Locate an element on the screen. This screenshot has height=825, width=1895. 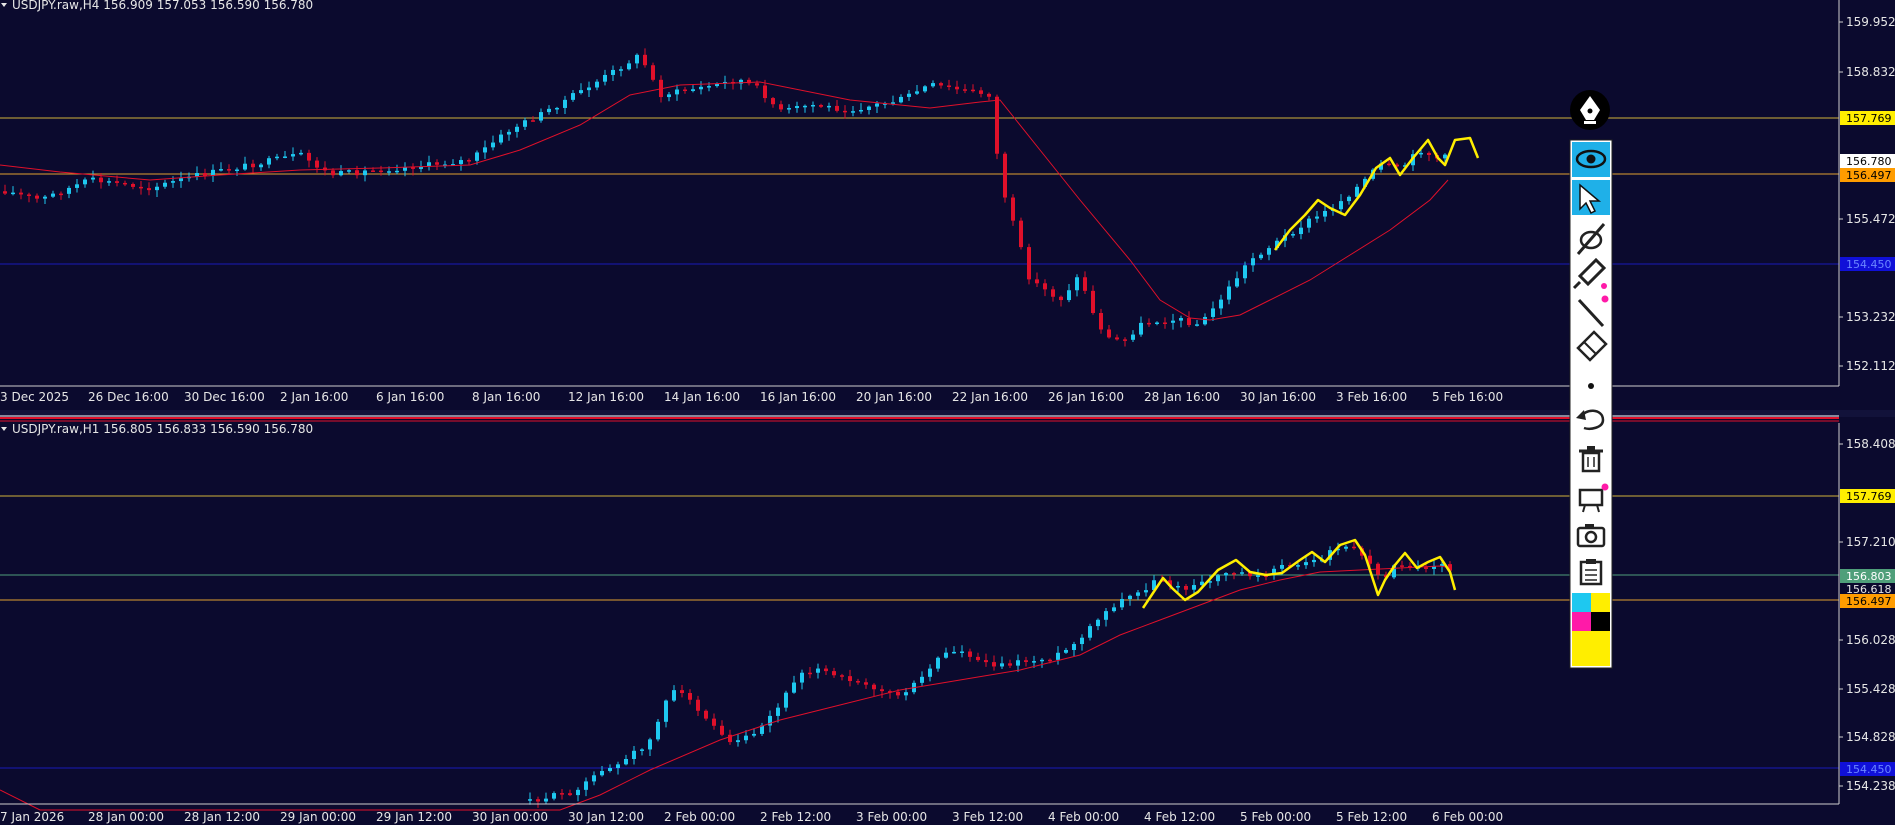
h4-x-tick: 16 Jan 16:00 is located at coordinates (798, 397).